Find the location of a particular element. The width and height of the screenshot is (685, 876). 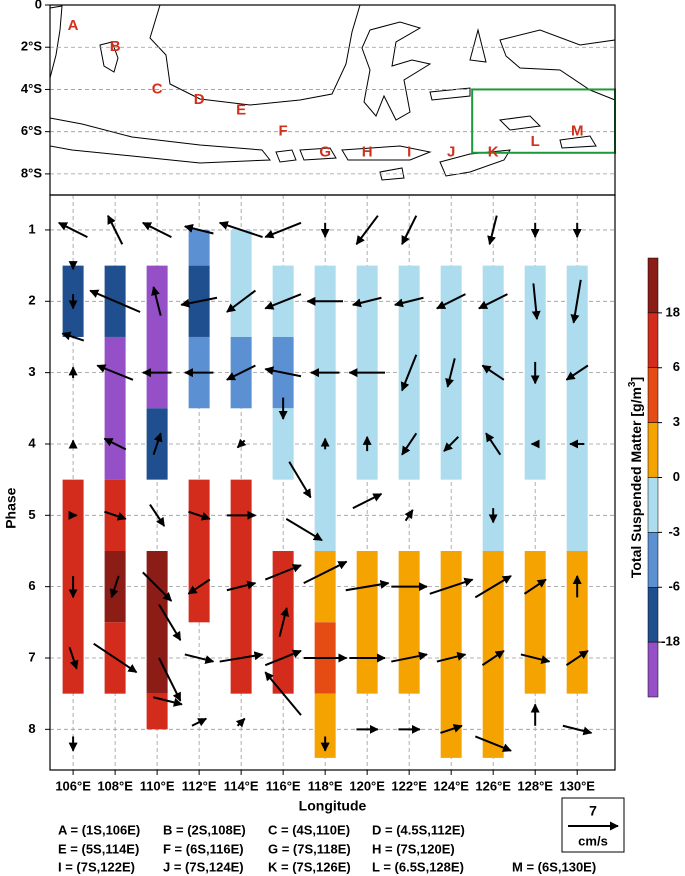

y-tick-label: 3 is located at coordinates (31, 371).